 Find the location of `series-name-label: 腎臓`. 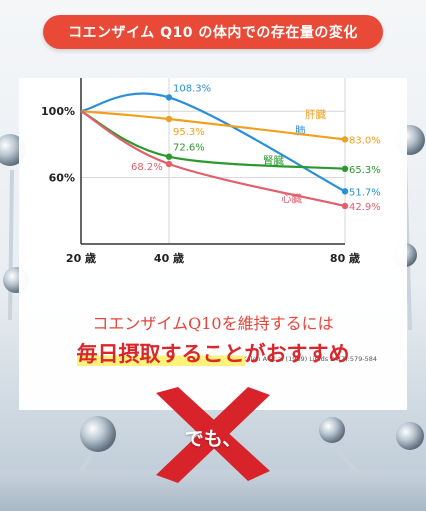

series-name-label: 腎臓 is located at coordinates (273, 161).